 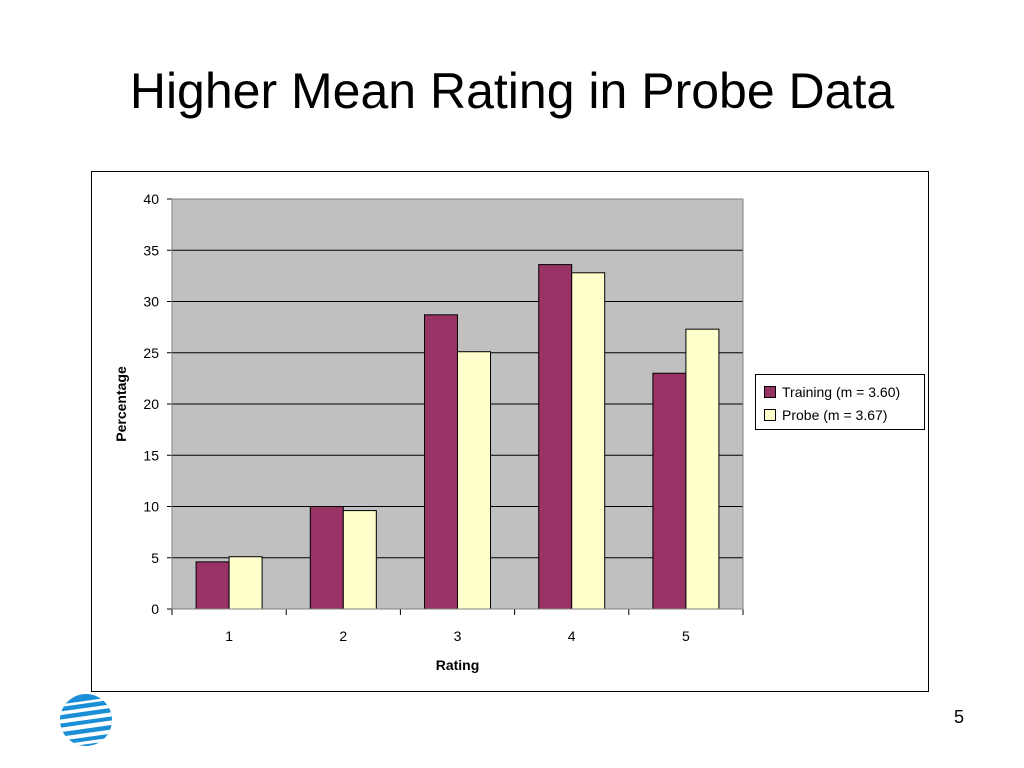 What do you see at coordinates (512, 91) in the screenshot?
I see `slide-title: Higher Mean Rating in Probe Data` at bounding box center [512, 91].